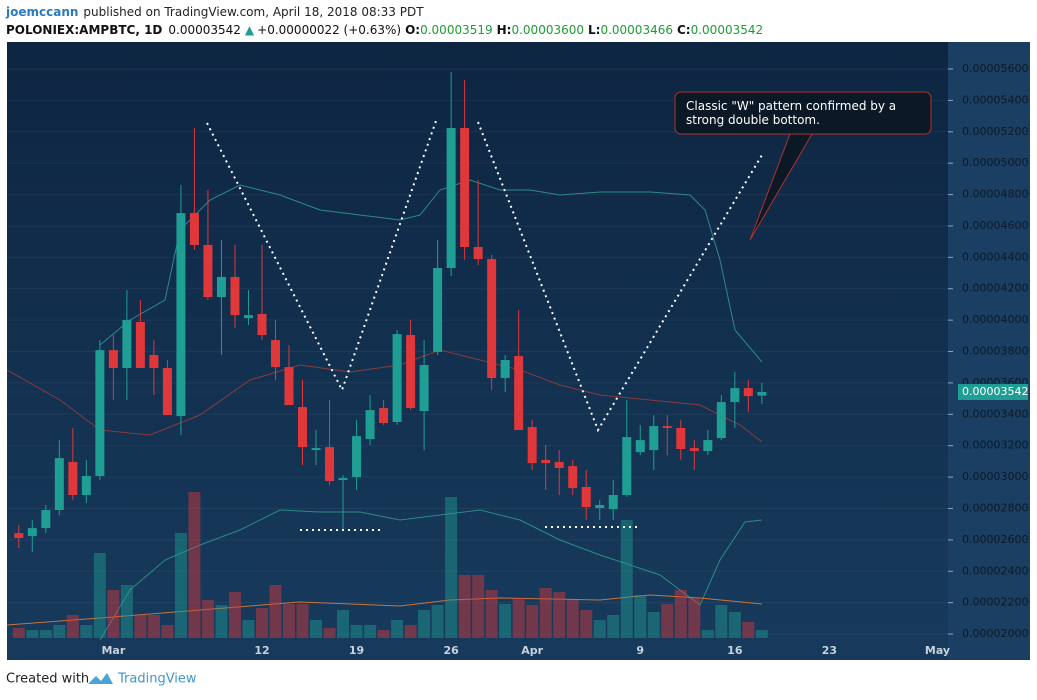  What do you see at coordinates (995, 131) in the screenshot?
I see `y-tick-label: 0.00005200` at bounding box center [995, 131].